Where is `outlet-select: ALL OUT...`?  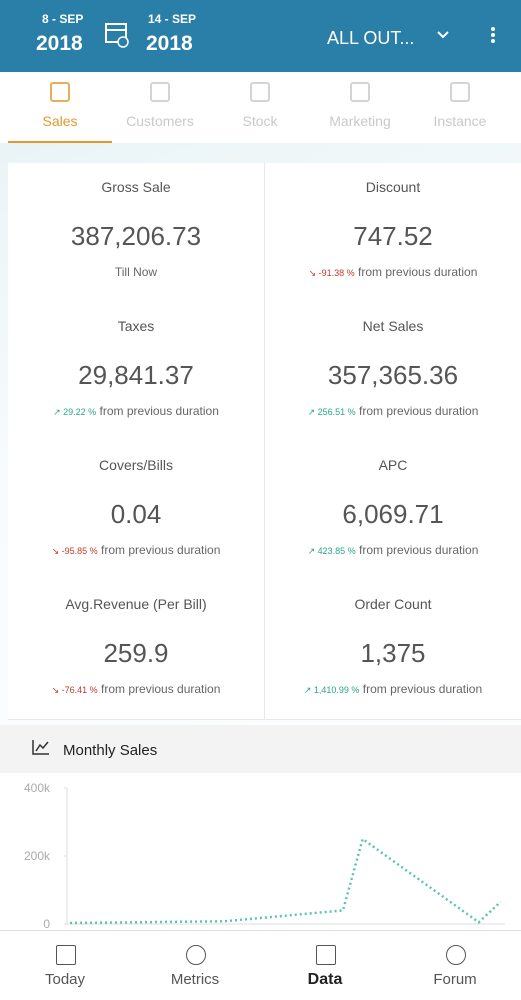 outlet-select: ALL OUT... is located at coordinates (371, 38).